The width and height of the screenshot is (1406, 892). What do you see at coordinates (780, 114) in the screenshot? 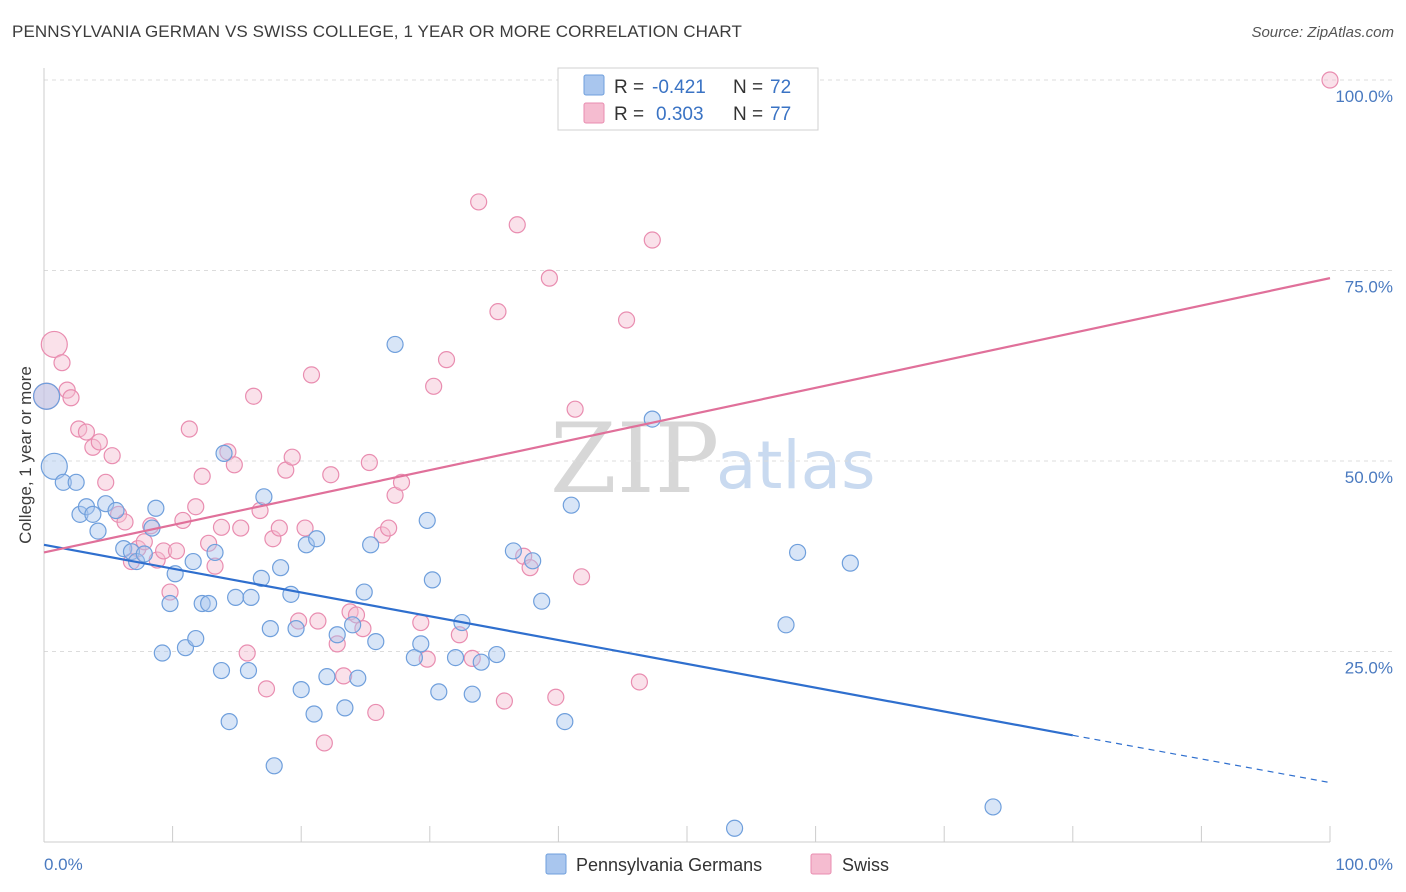
I see `legend-n-value-pink: 77` at bounding box center [780, 114].